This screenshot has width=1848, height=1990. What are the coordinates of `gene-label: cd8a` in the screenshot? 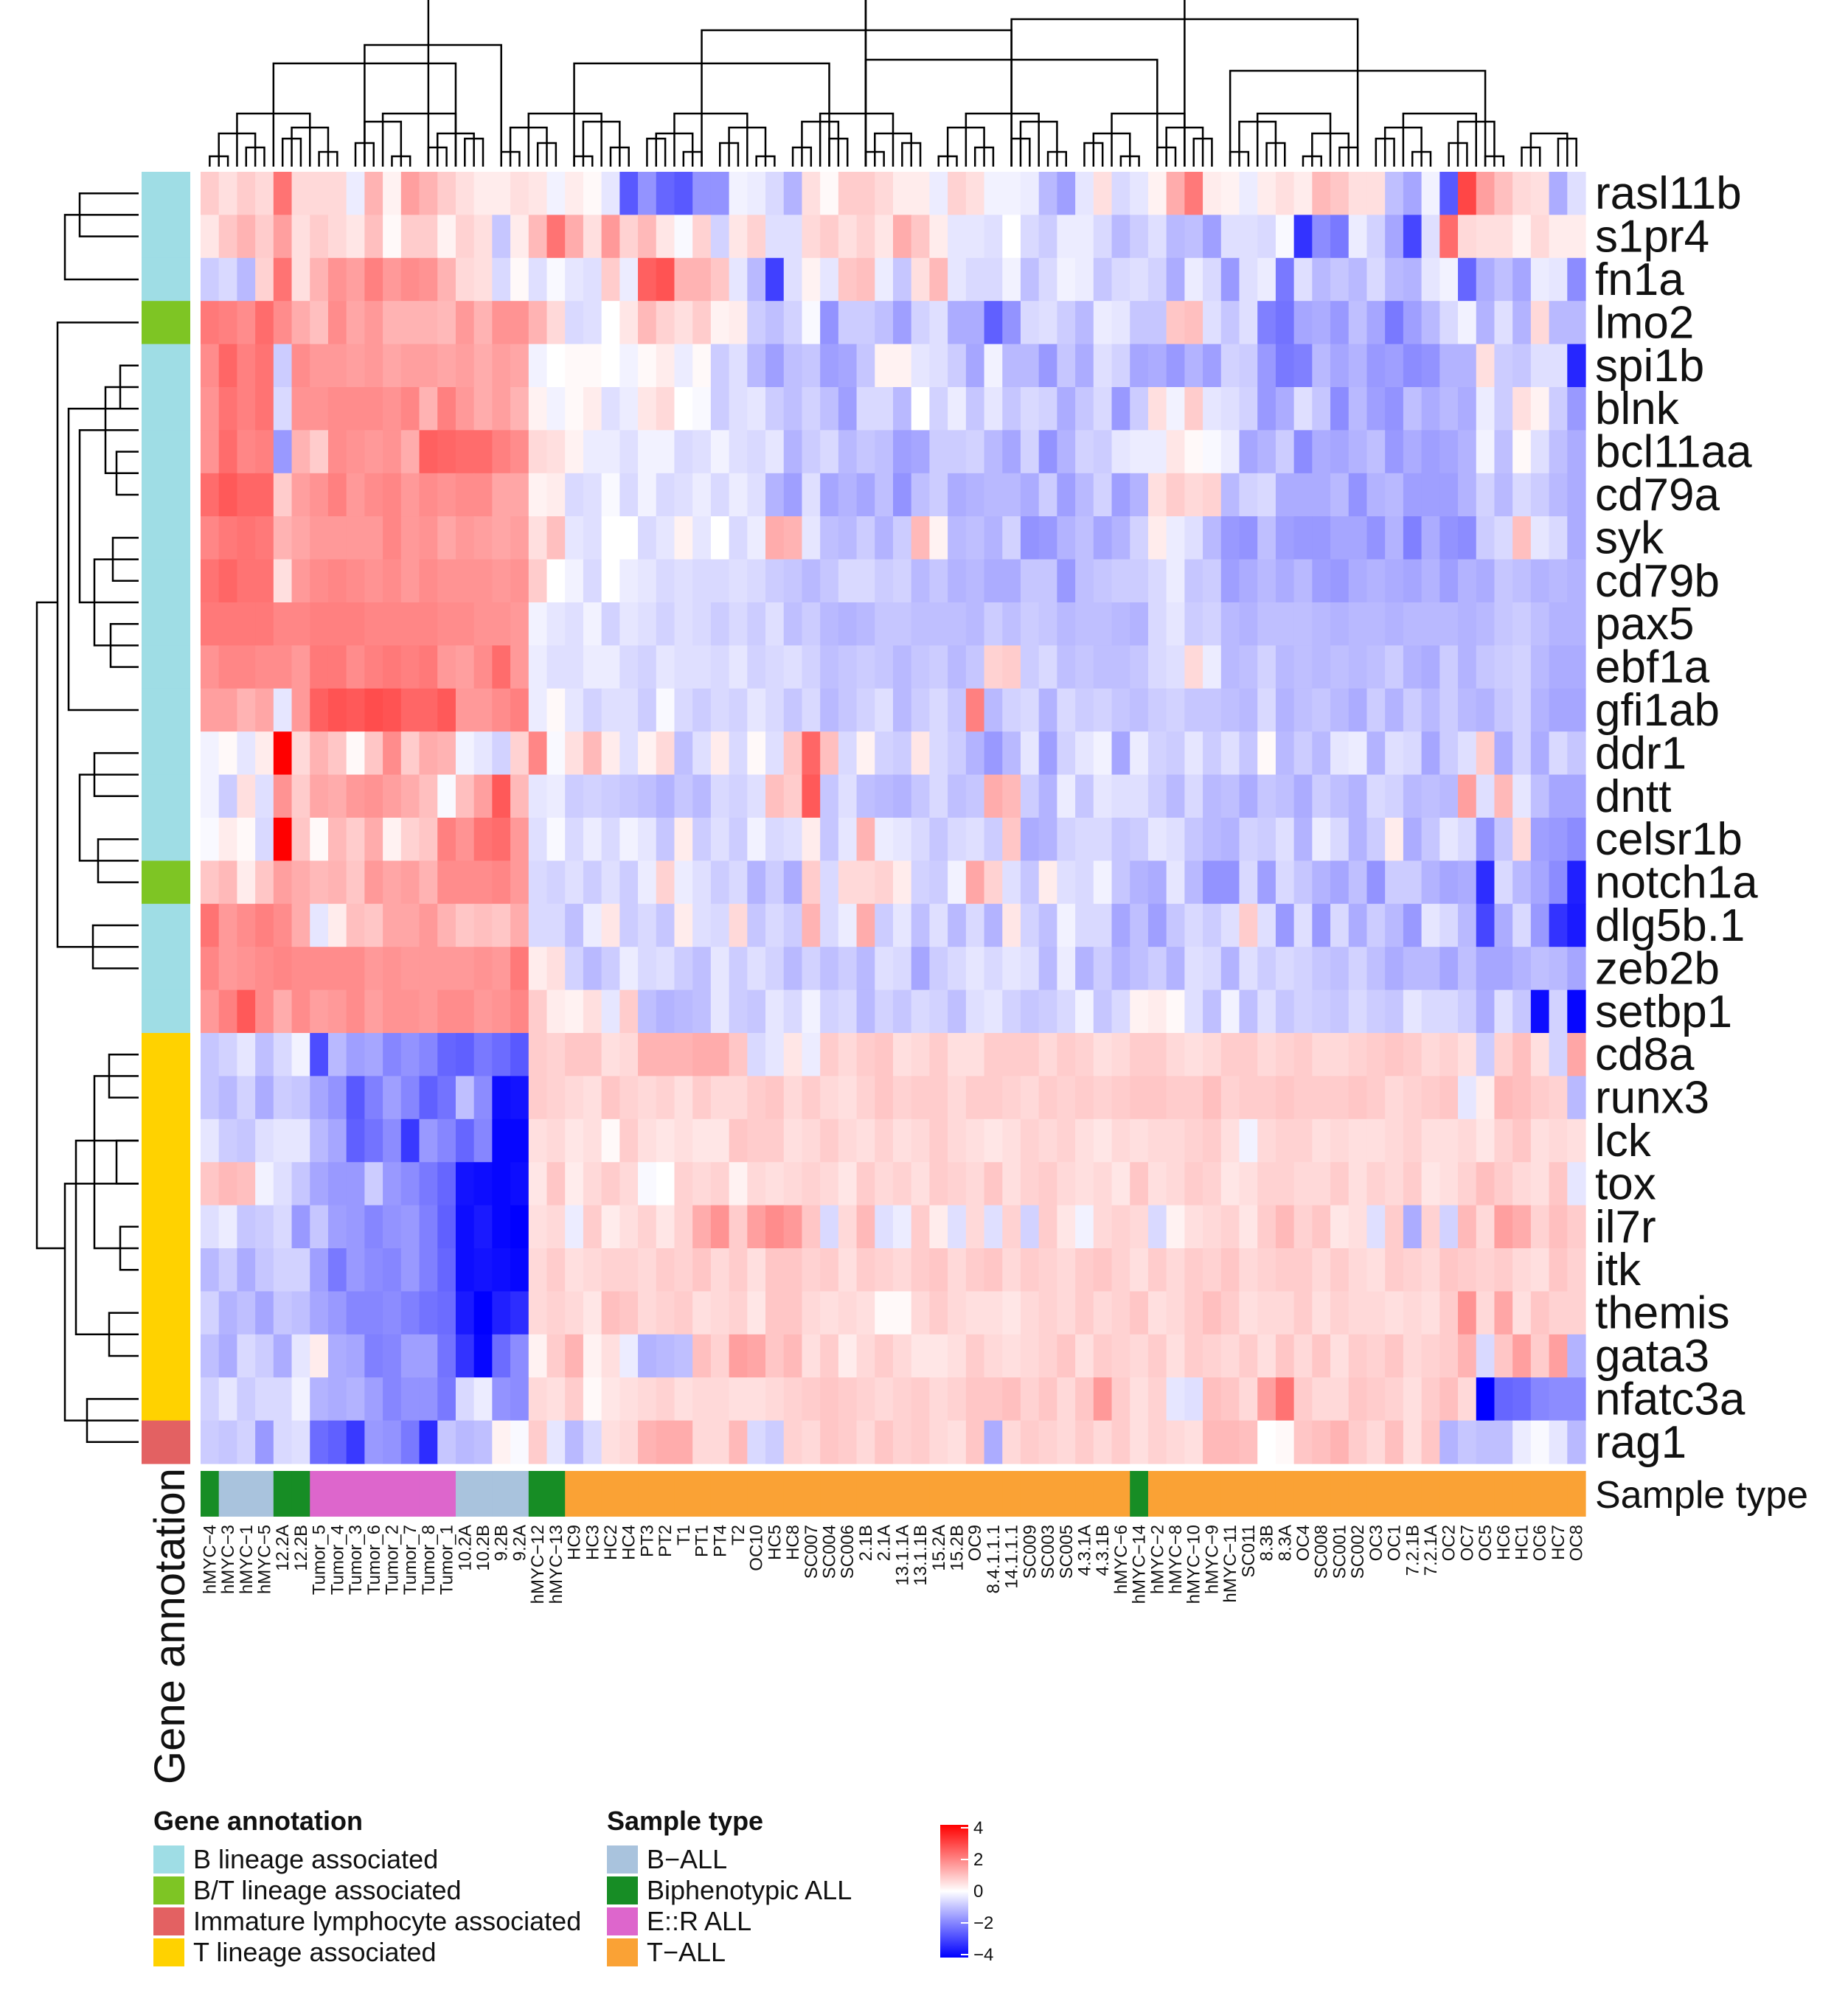 It's located at (1645, 1054).